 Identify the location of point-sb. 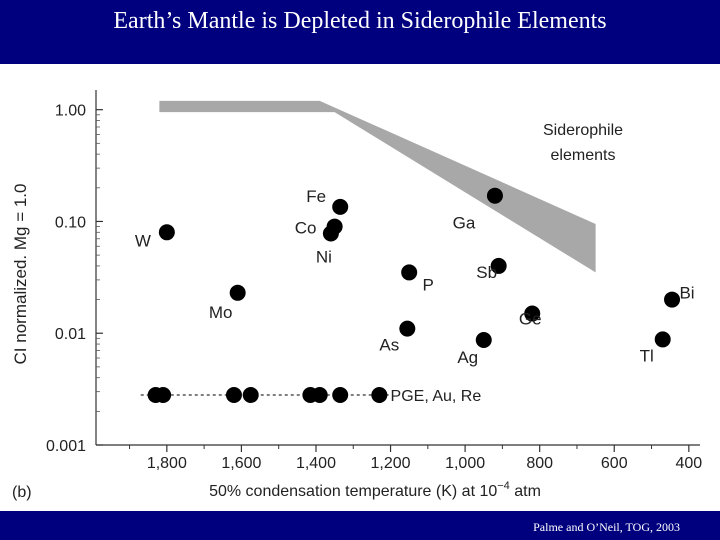
(498, 265).